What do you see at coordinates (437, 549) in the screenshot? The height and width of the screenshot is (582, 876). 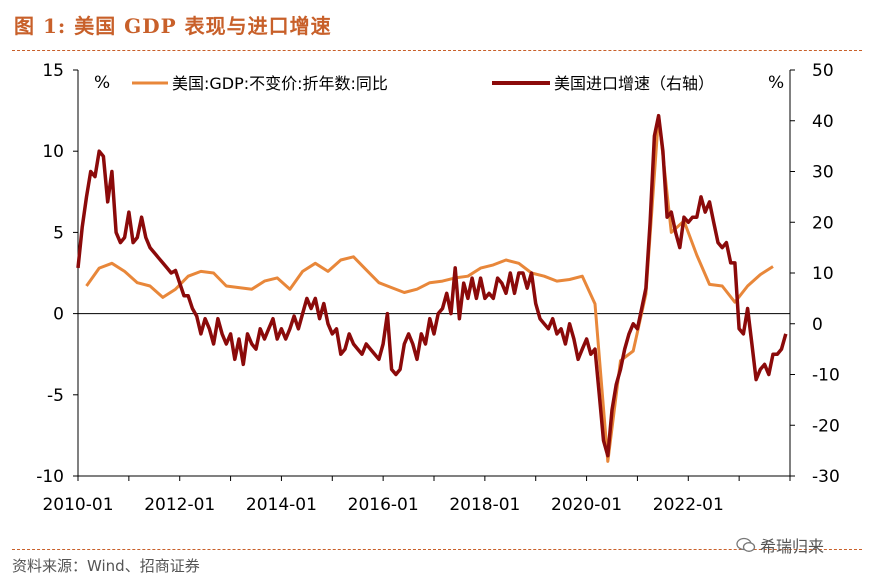 I see `source-divider` at bounding box center [437, 549].